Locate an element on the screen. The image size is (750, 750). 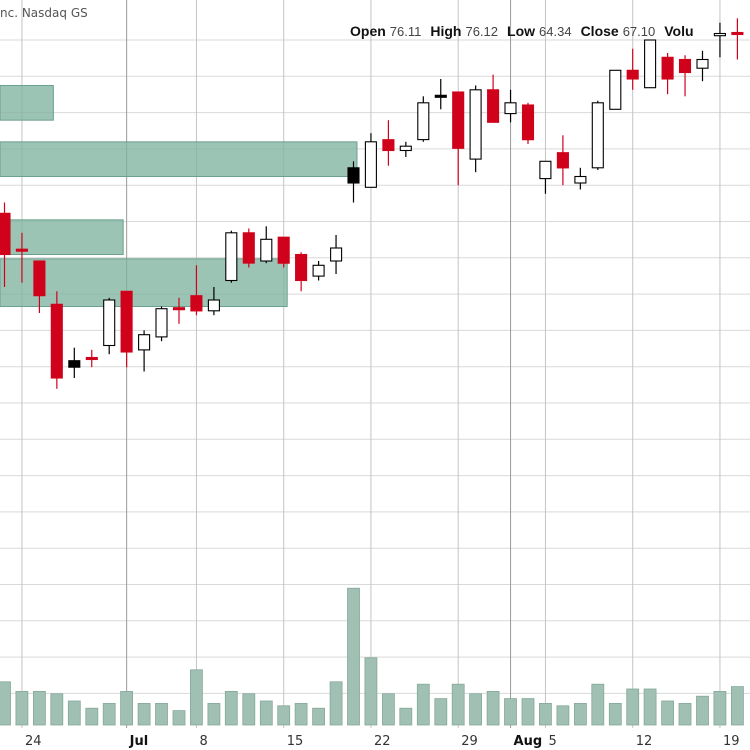
x-tick-label: 12 is located at coordinates (644, 741).